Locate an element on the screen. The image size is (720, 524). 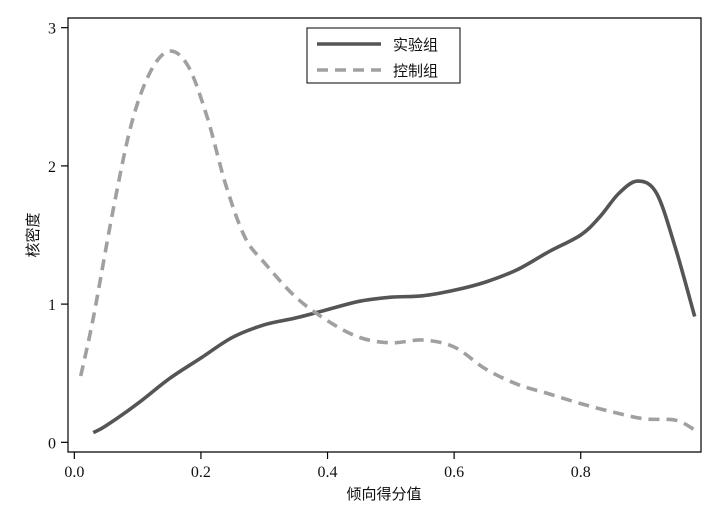
x-tick-label: 0.8 is located at coordinates (581, 472).